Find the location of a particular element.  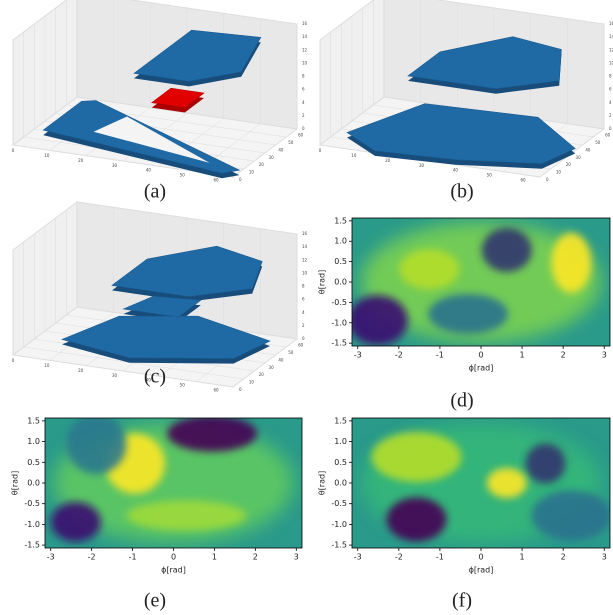

caption: (e) is located at coordinates (155, 601).